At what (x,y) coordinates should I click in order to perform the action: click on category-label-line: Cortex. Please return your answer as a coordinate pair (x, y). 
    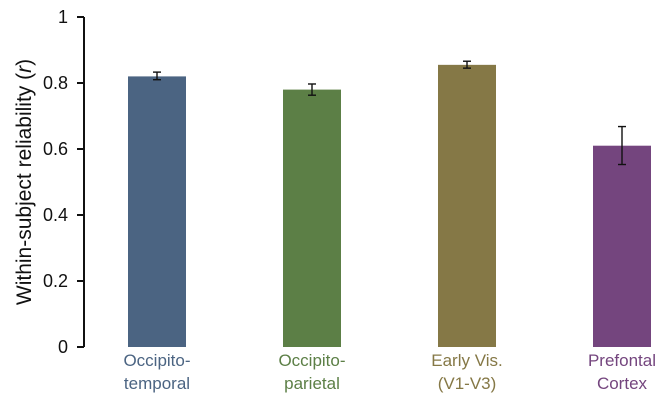
    Looking at the image, I should click on (622, 383).